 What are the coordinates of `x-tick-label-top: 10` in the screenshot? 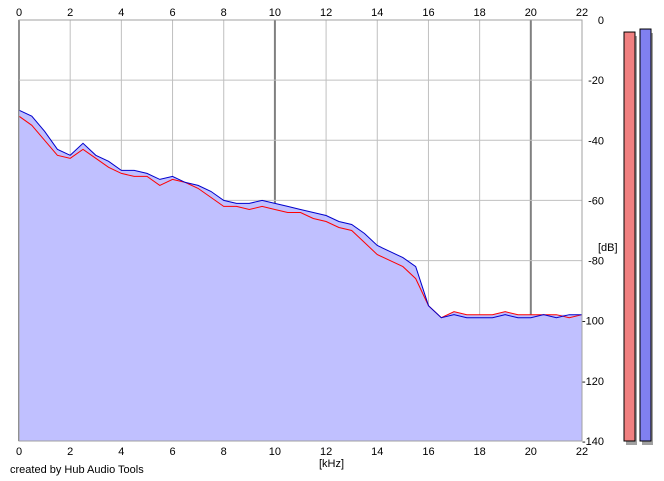 It's located at (275, 13).